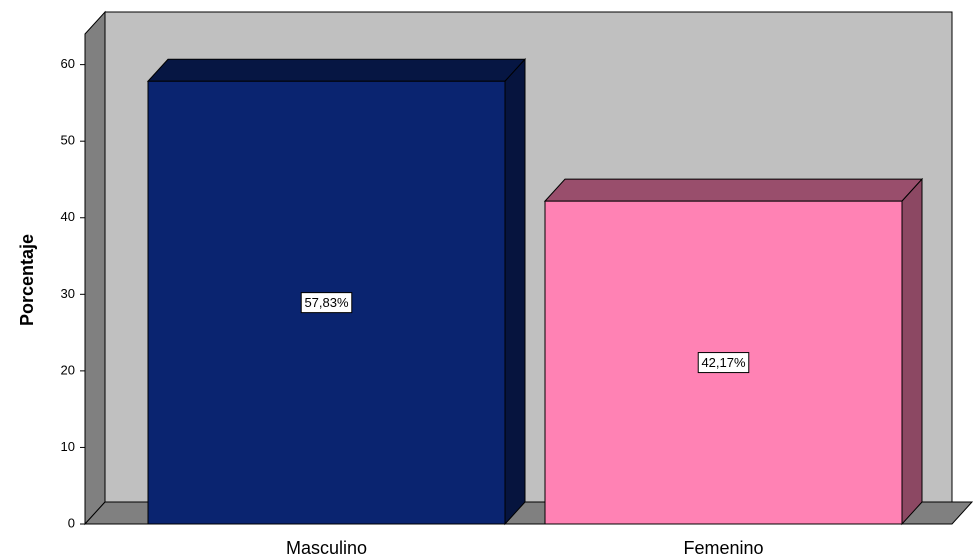  I want to click on x-tick-label: Masculino, so click(326, 548).